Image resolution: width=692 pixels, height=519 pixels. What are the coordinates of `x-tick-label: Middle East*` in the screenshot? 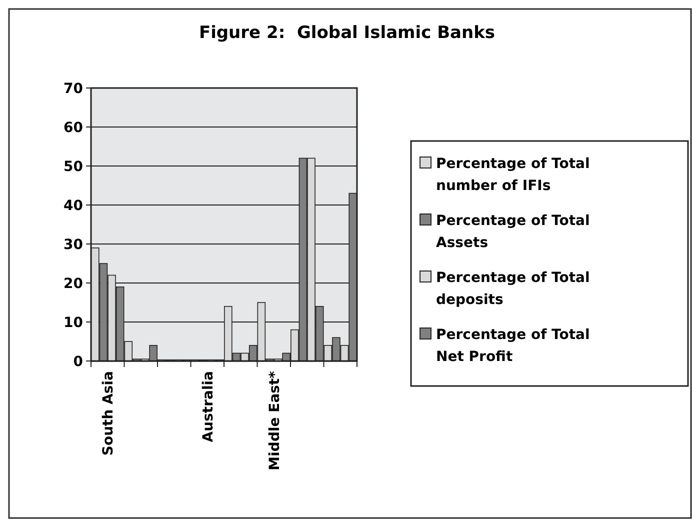 It's located at (274, 420).